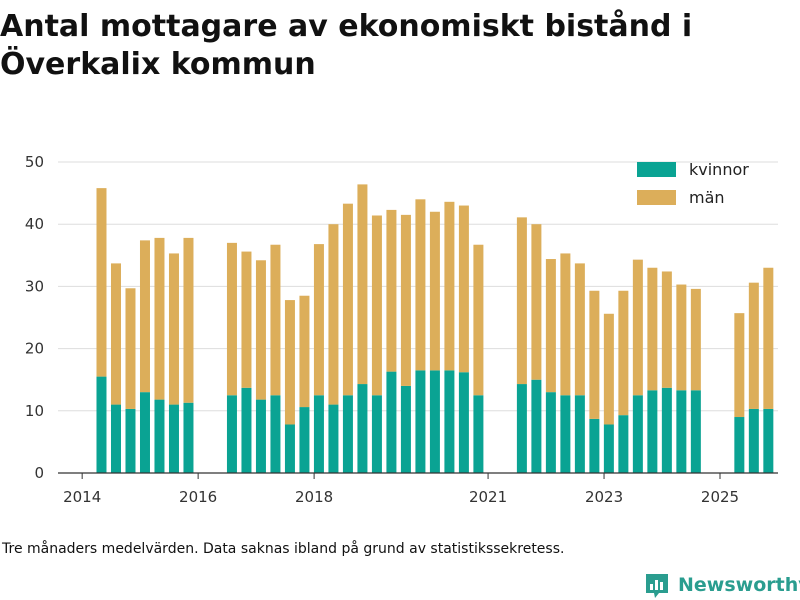 Image resolution: width=800 pixels, height=600 pixels. Describe the element at coordinates (34, 349) in the screenshot. I see `y-tick-label: 20` at that location.